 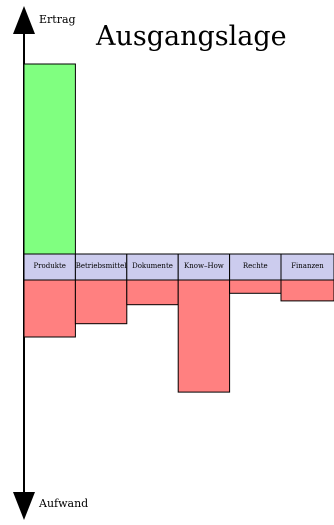 What do you see at coordinates (191, 36) in the screenshot?
I see `chart-title: Ausgangslage` at bounding box center [191, 36].